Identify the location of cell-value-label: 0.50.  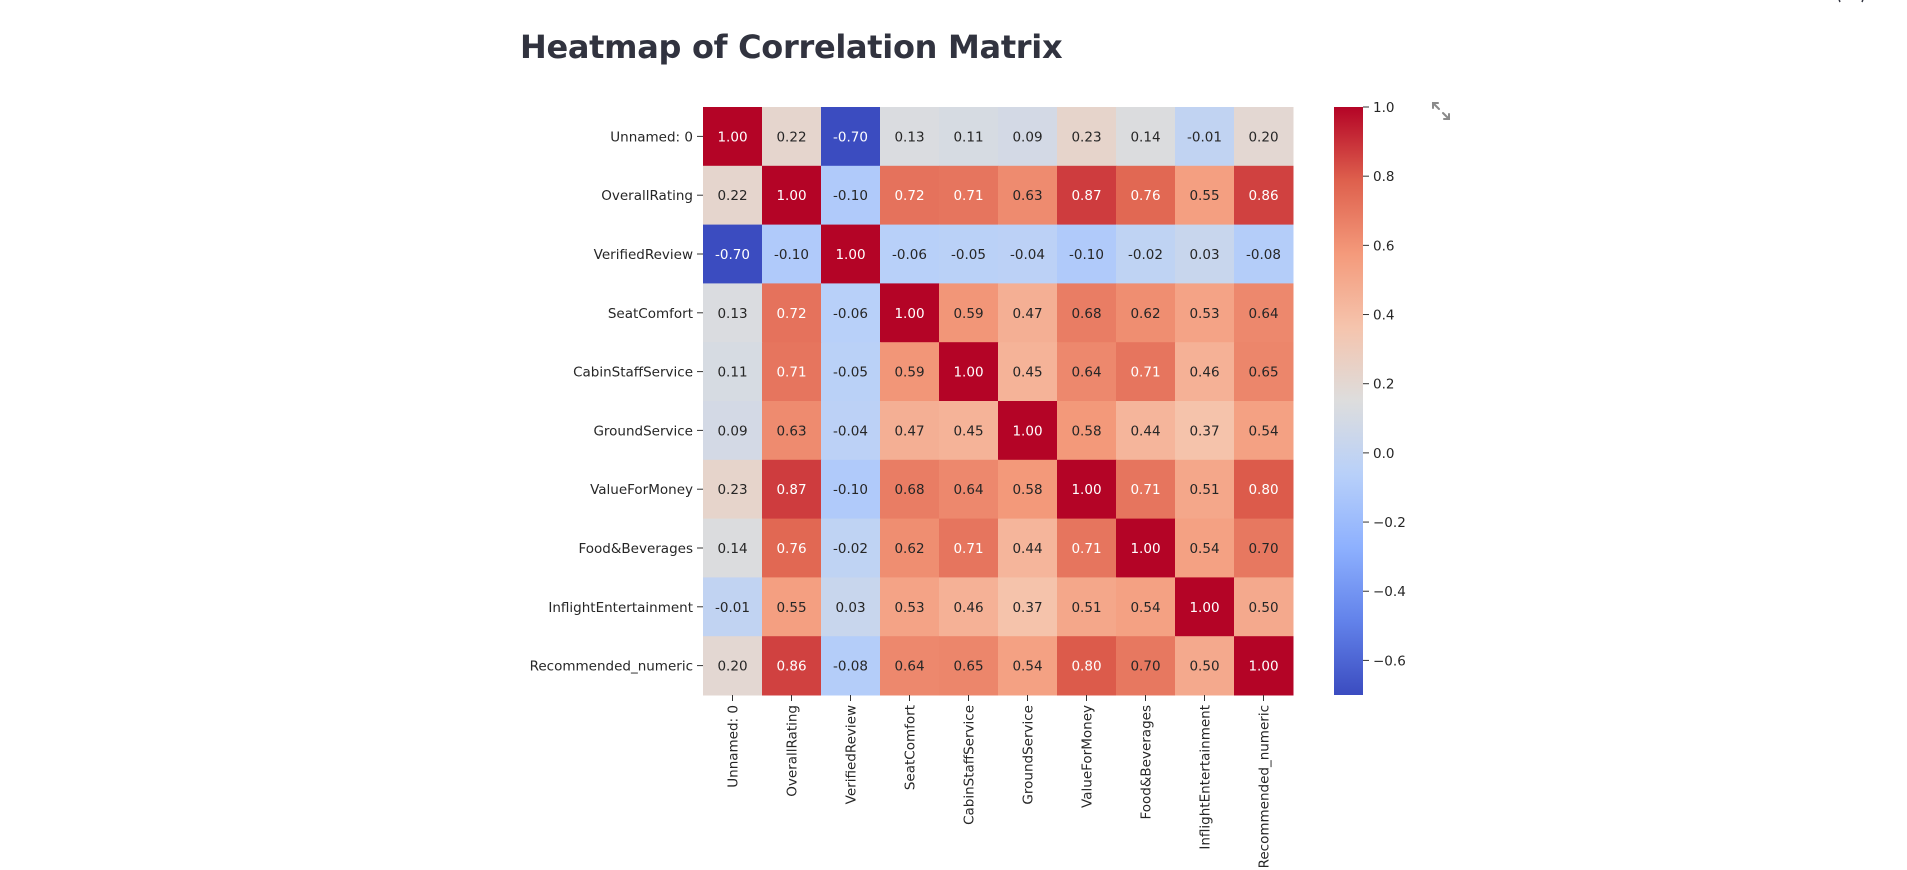
(1263, 608).